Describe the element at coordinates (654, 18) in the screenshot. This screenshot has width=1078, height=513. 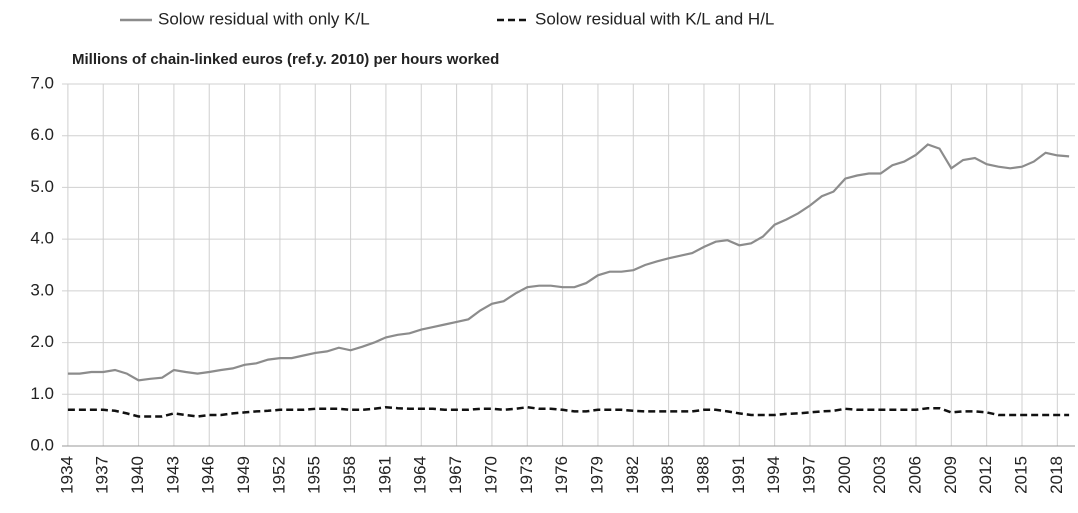
I see `legend-label: Solow residual with K/L and H/L` at that location.